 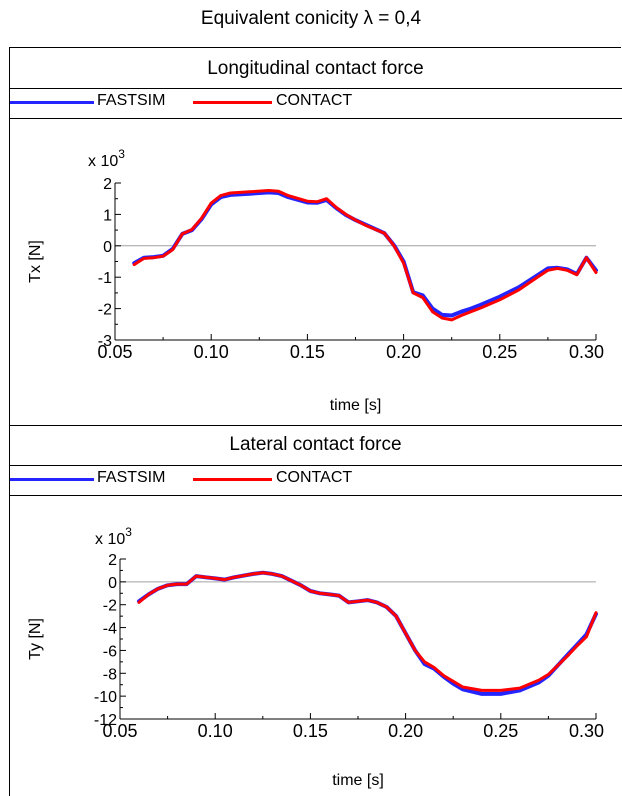 What do you see at coordinates (35, 639) in the screenshot?
I see `y-axis-label: Ty [N]` at bounding box center [35, 639].